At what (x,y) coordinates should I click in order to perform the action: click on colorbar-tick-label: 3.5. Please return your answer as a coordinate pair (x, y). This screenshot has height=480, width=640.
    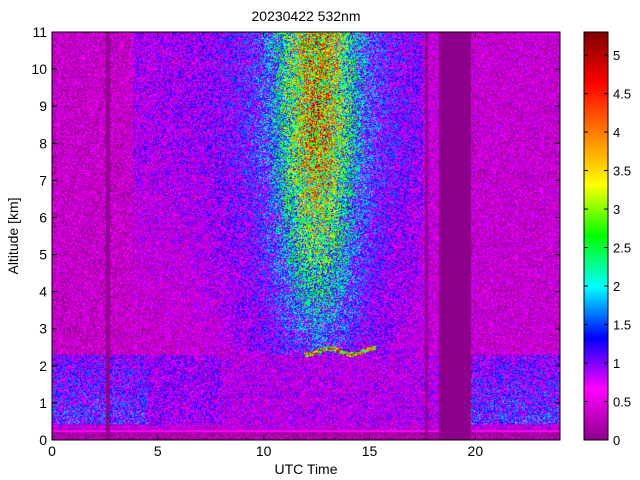
    Looking at the image, I should click on (622, 171).